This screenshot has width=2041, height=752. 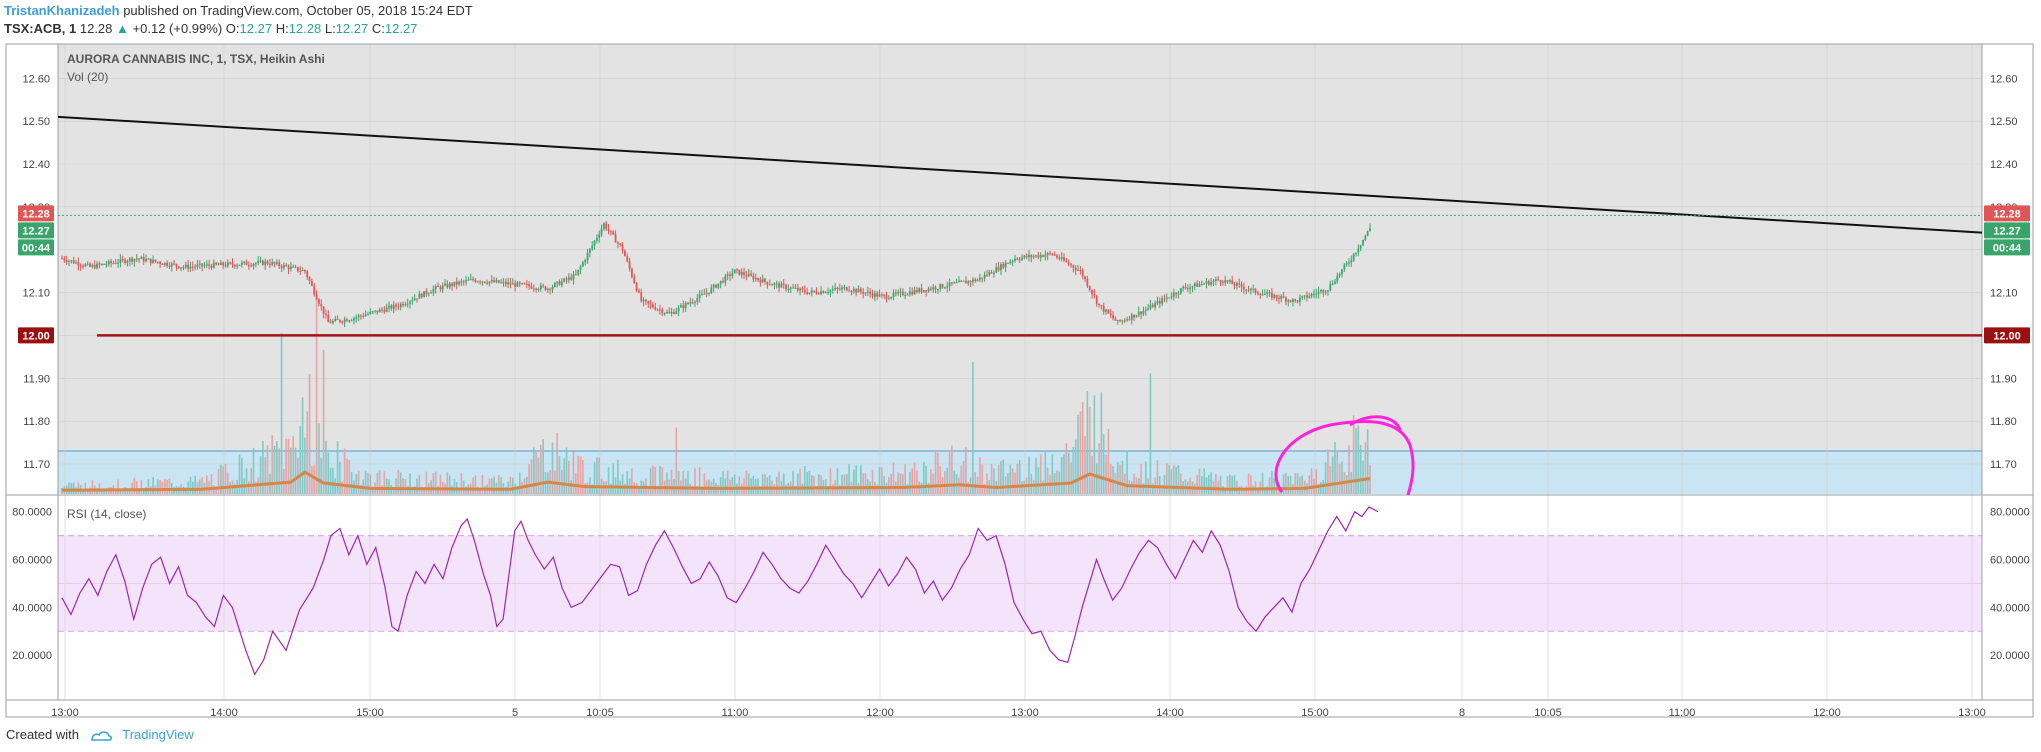 What do you see at coordinates (36, 79) in the screenshot?
I see `price-tick-label: 12.60` at bounding box center [36, 79].